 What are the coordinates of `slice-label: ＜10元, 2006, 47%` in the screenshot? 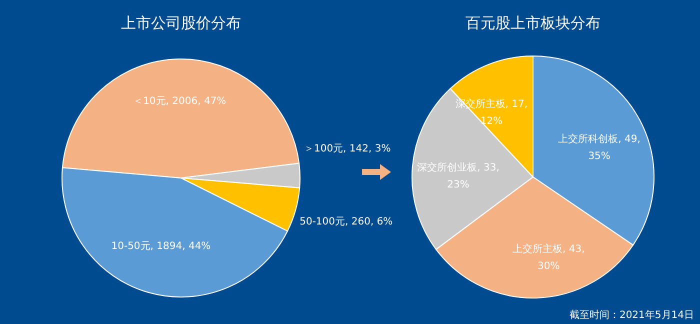 It's located at (179, 102).